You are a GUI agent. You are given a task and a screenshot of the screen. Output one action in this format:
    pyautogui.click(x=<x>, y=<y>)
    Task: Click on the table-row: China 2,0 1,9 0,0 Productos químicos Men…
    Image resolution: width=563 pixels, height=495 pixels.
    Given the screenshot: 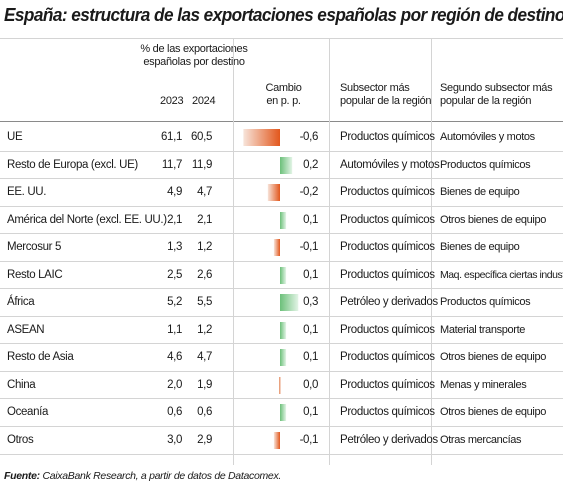 What is the action you would take?
    pyautogui.click(x=281, y=385)
    